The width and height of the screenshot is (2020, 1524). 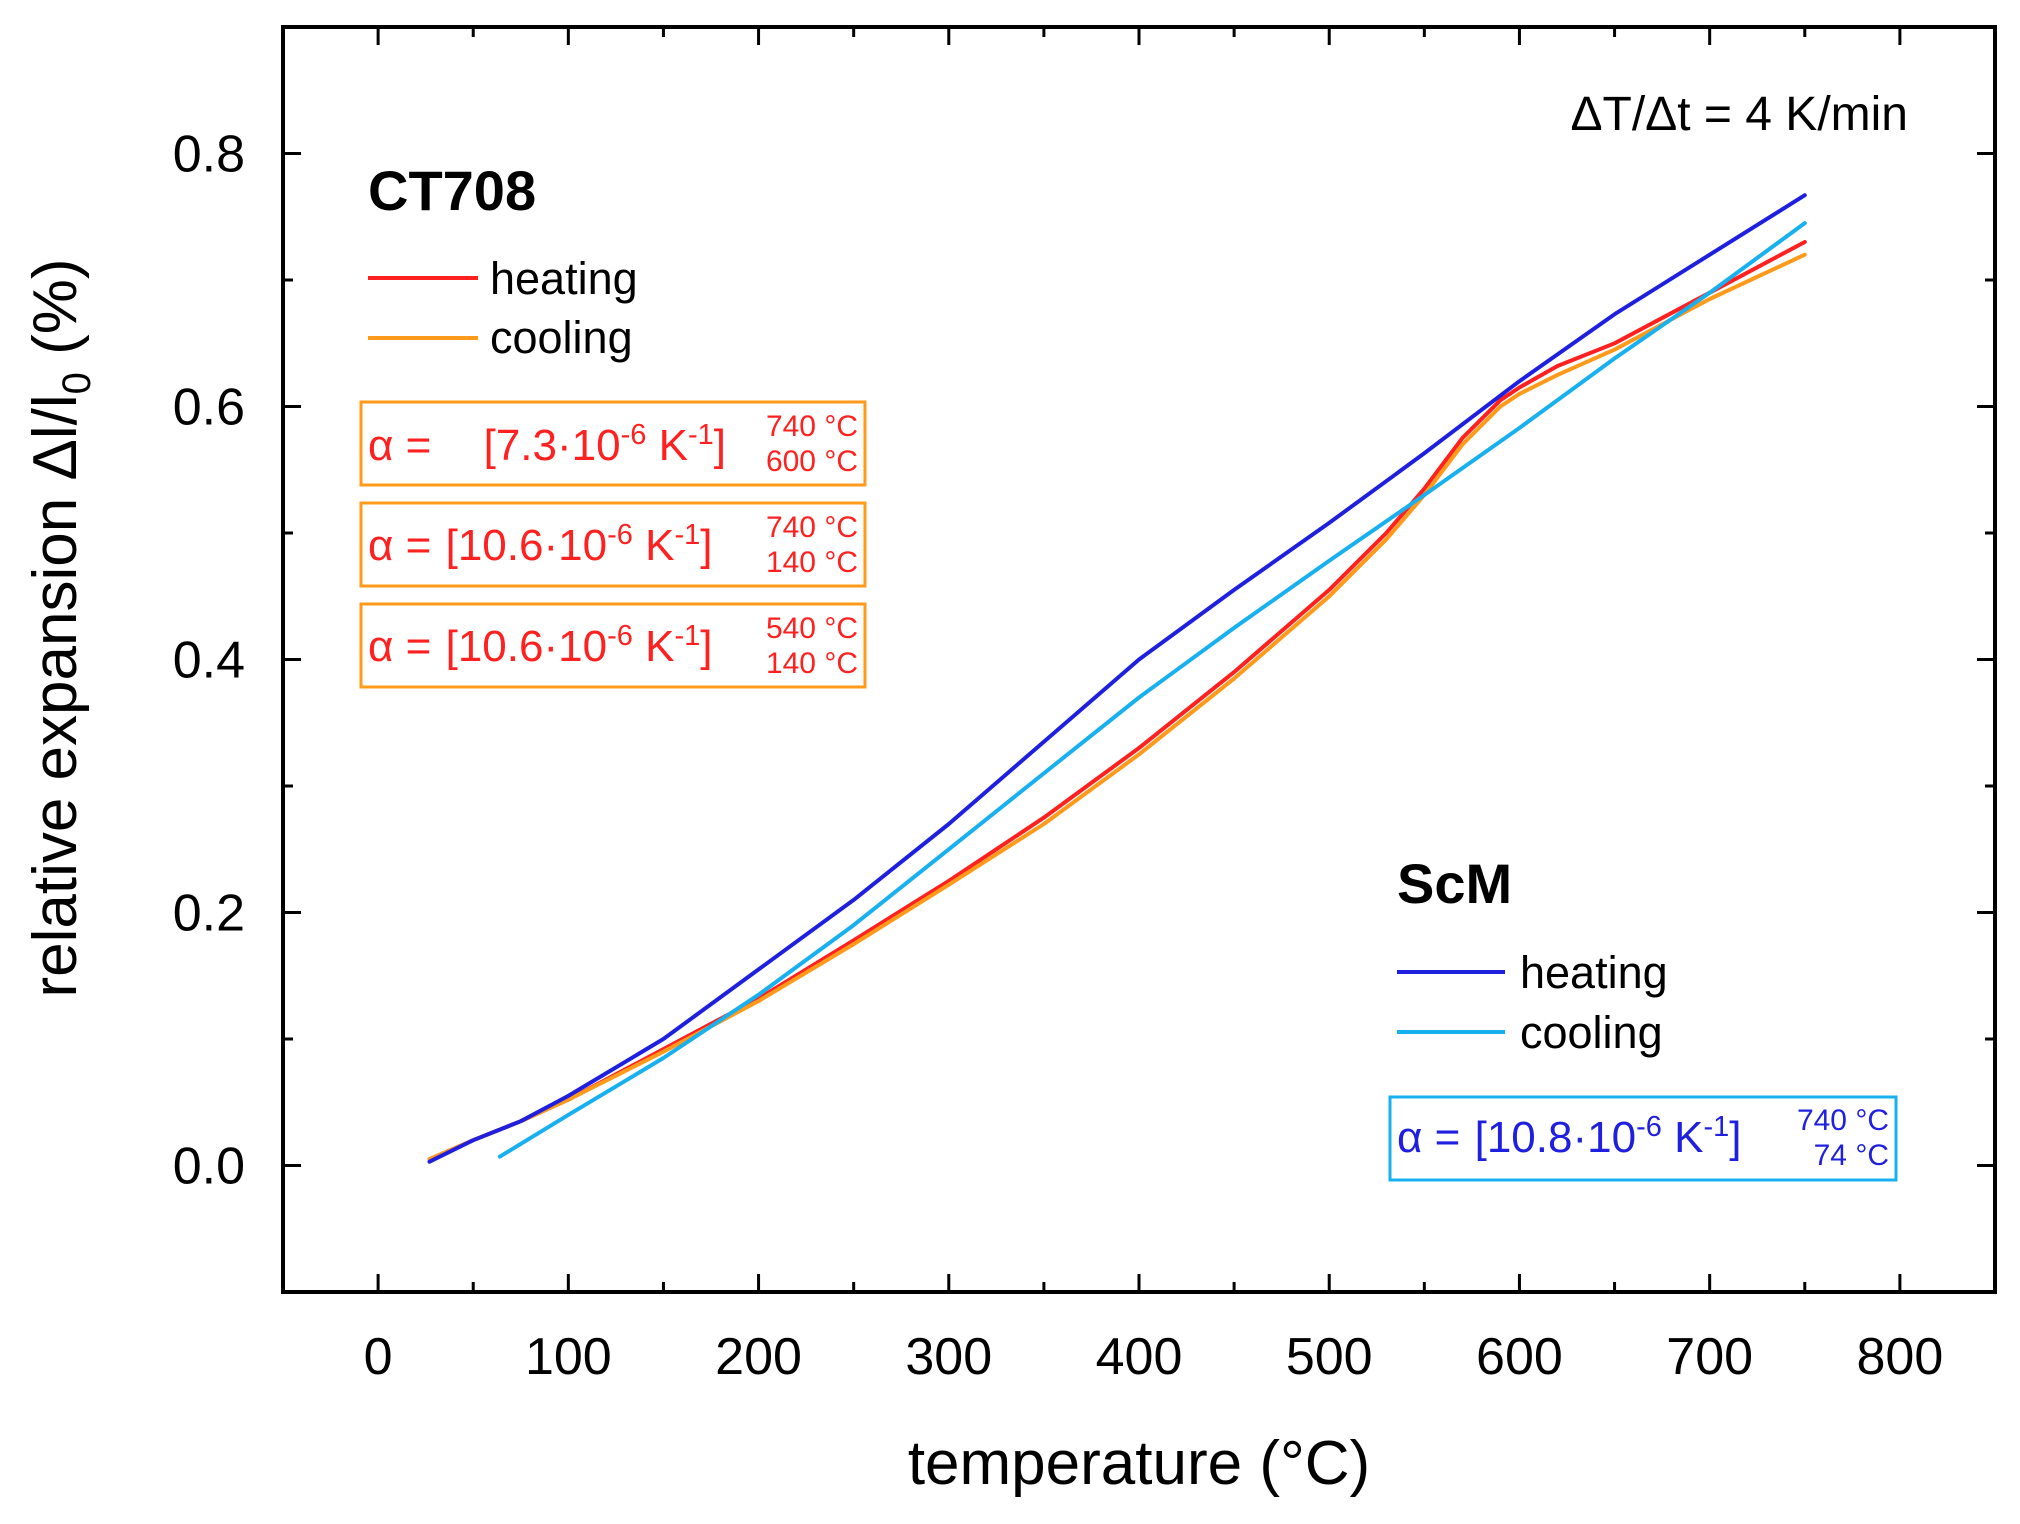 What do you see at coordinates (209, 661) in the screenshot?
I see `y-tick-label: 0.4` at bounding box center [209, 661].